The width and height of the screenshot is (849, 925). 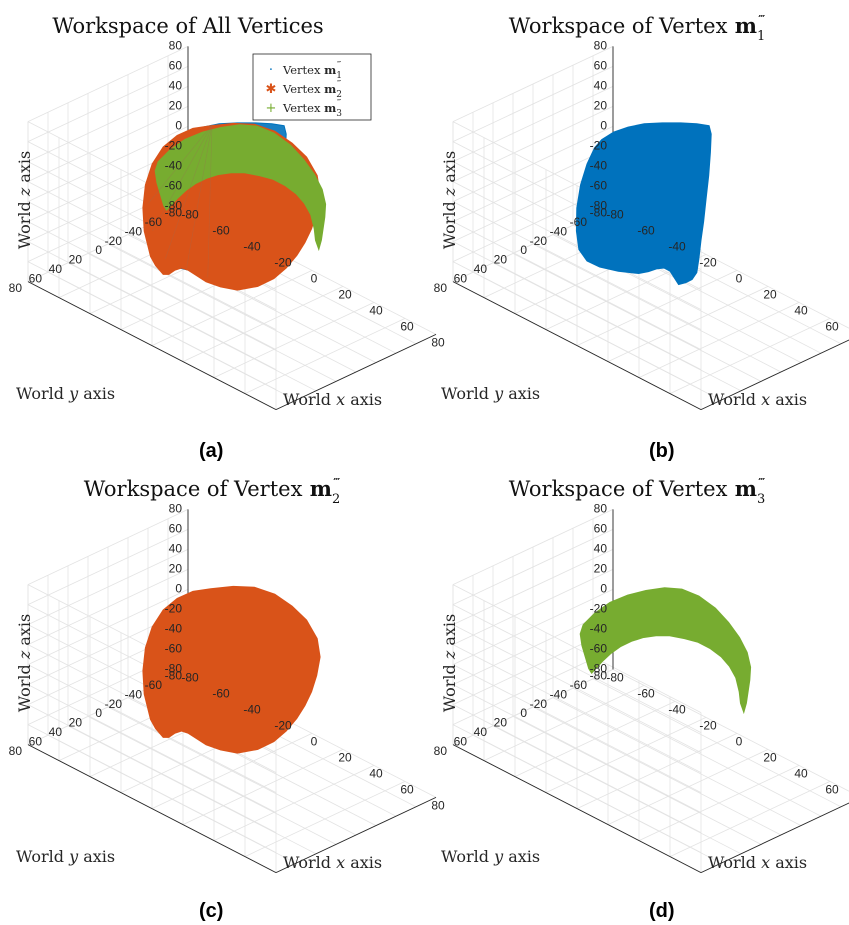 I want to click on series-m2-region, so click(x=231, y=669).